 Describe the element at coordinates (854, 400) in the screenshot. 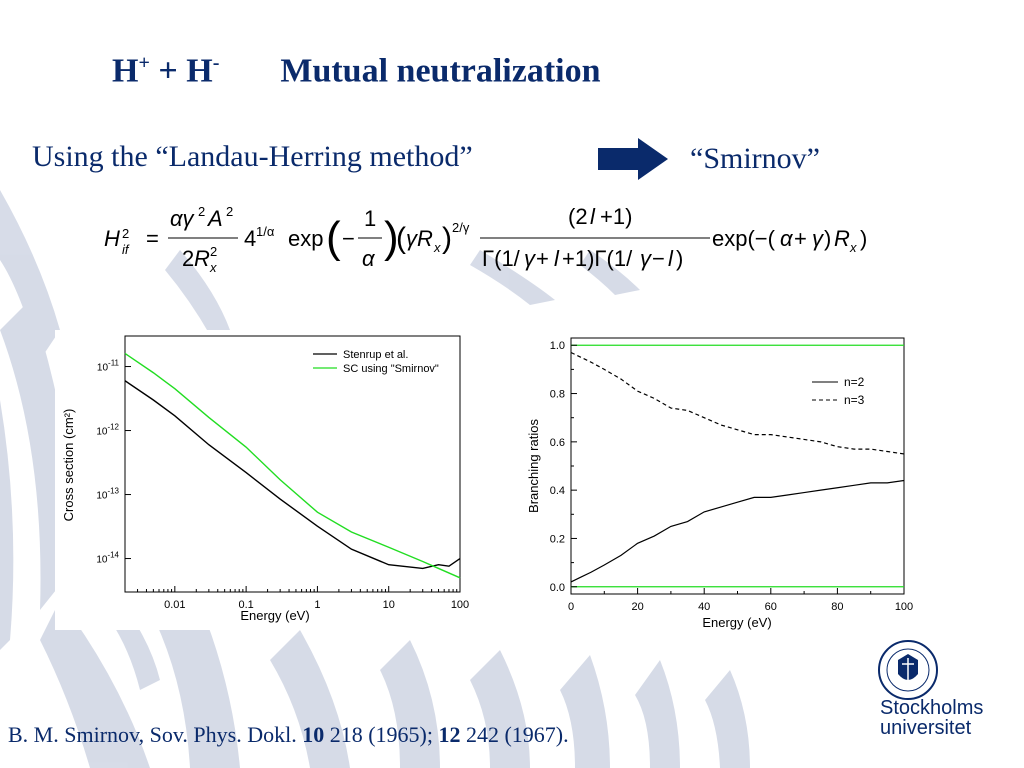

I see `legend-item-n3: n=3` at that location.